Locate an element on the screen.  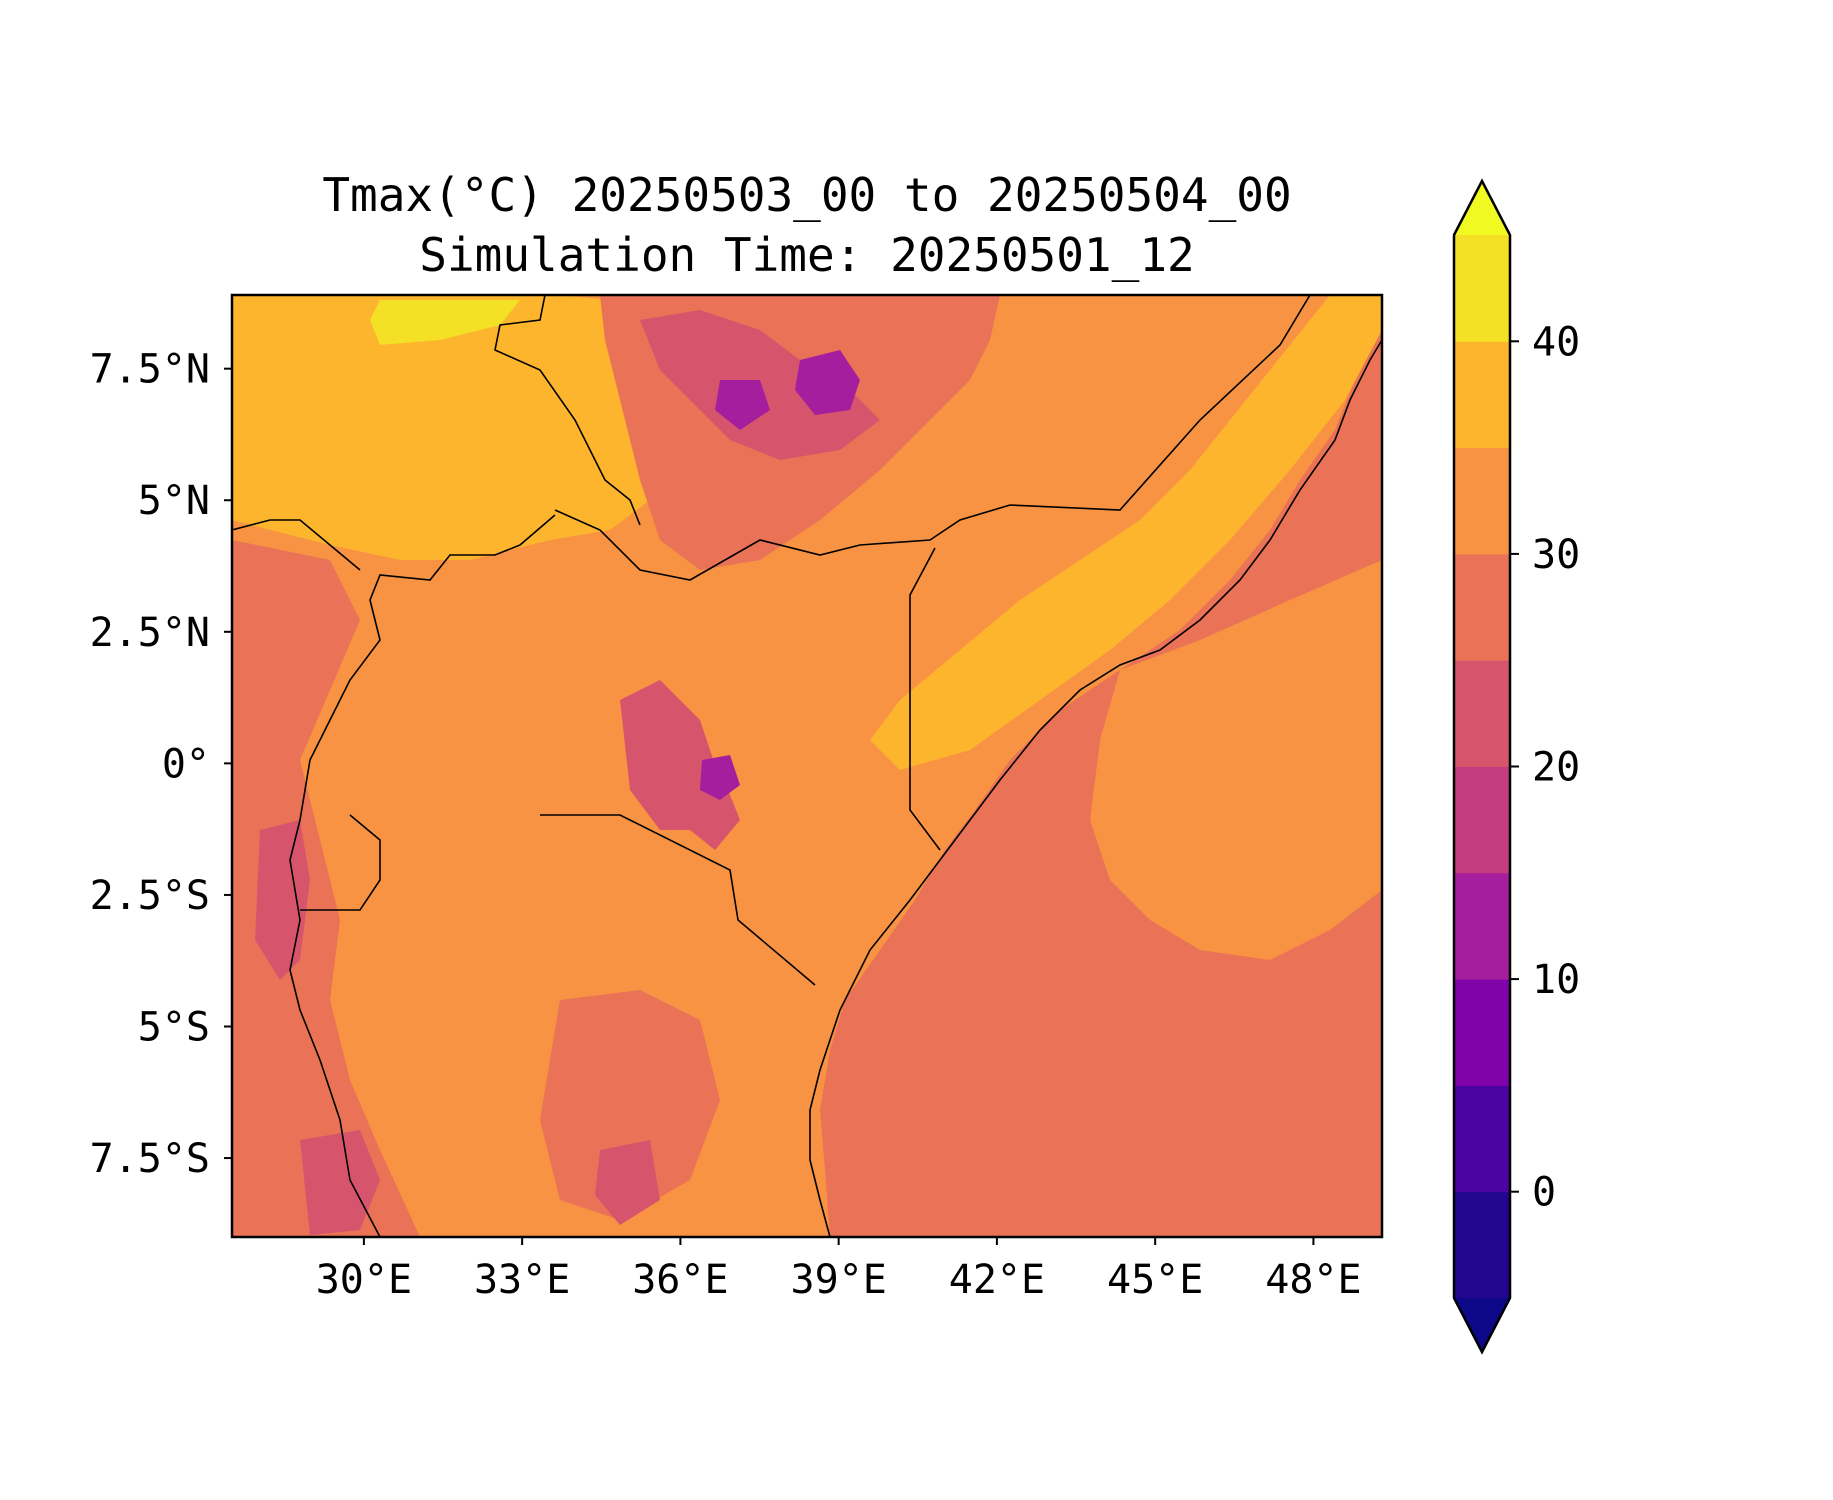
cool-spots-west is located at coordinates (317, 1027).